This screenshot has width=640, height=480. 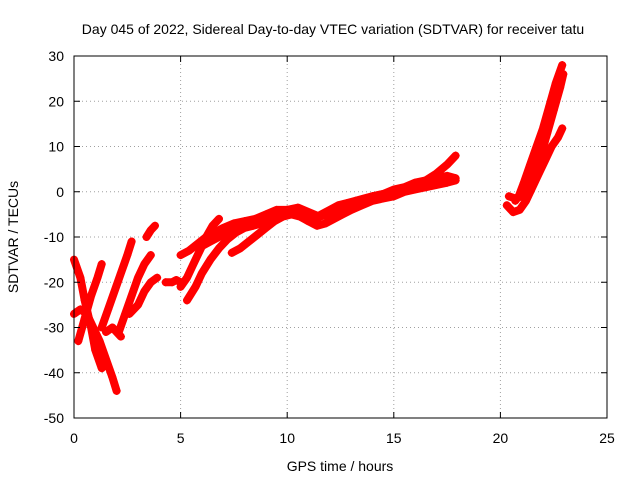 What do you see at coordinates (74, 438) in the screenshot?
I see `x-tick-label: 0` at bounding box center [74, 438].